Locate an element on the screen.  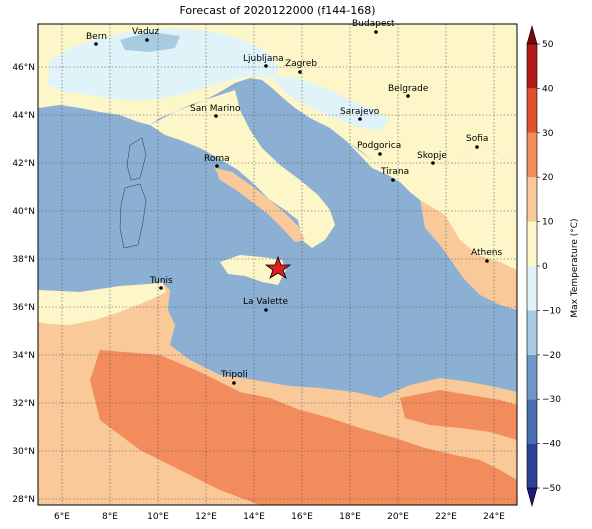
colorbar-tick-label: 10 is located at coordinates (548, 223).